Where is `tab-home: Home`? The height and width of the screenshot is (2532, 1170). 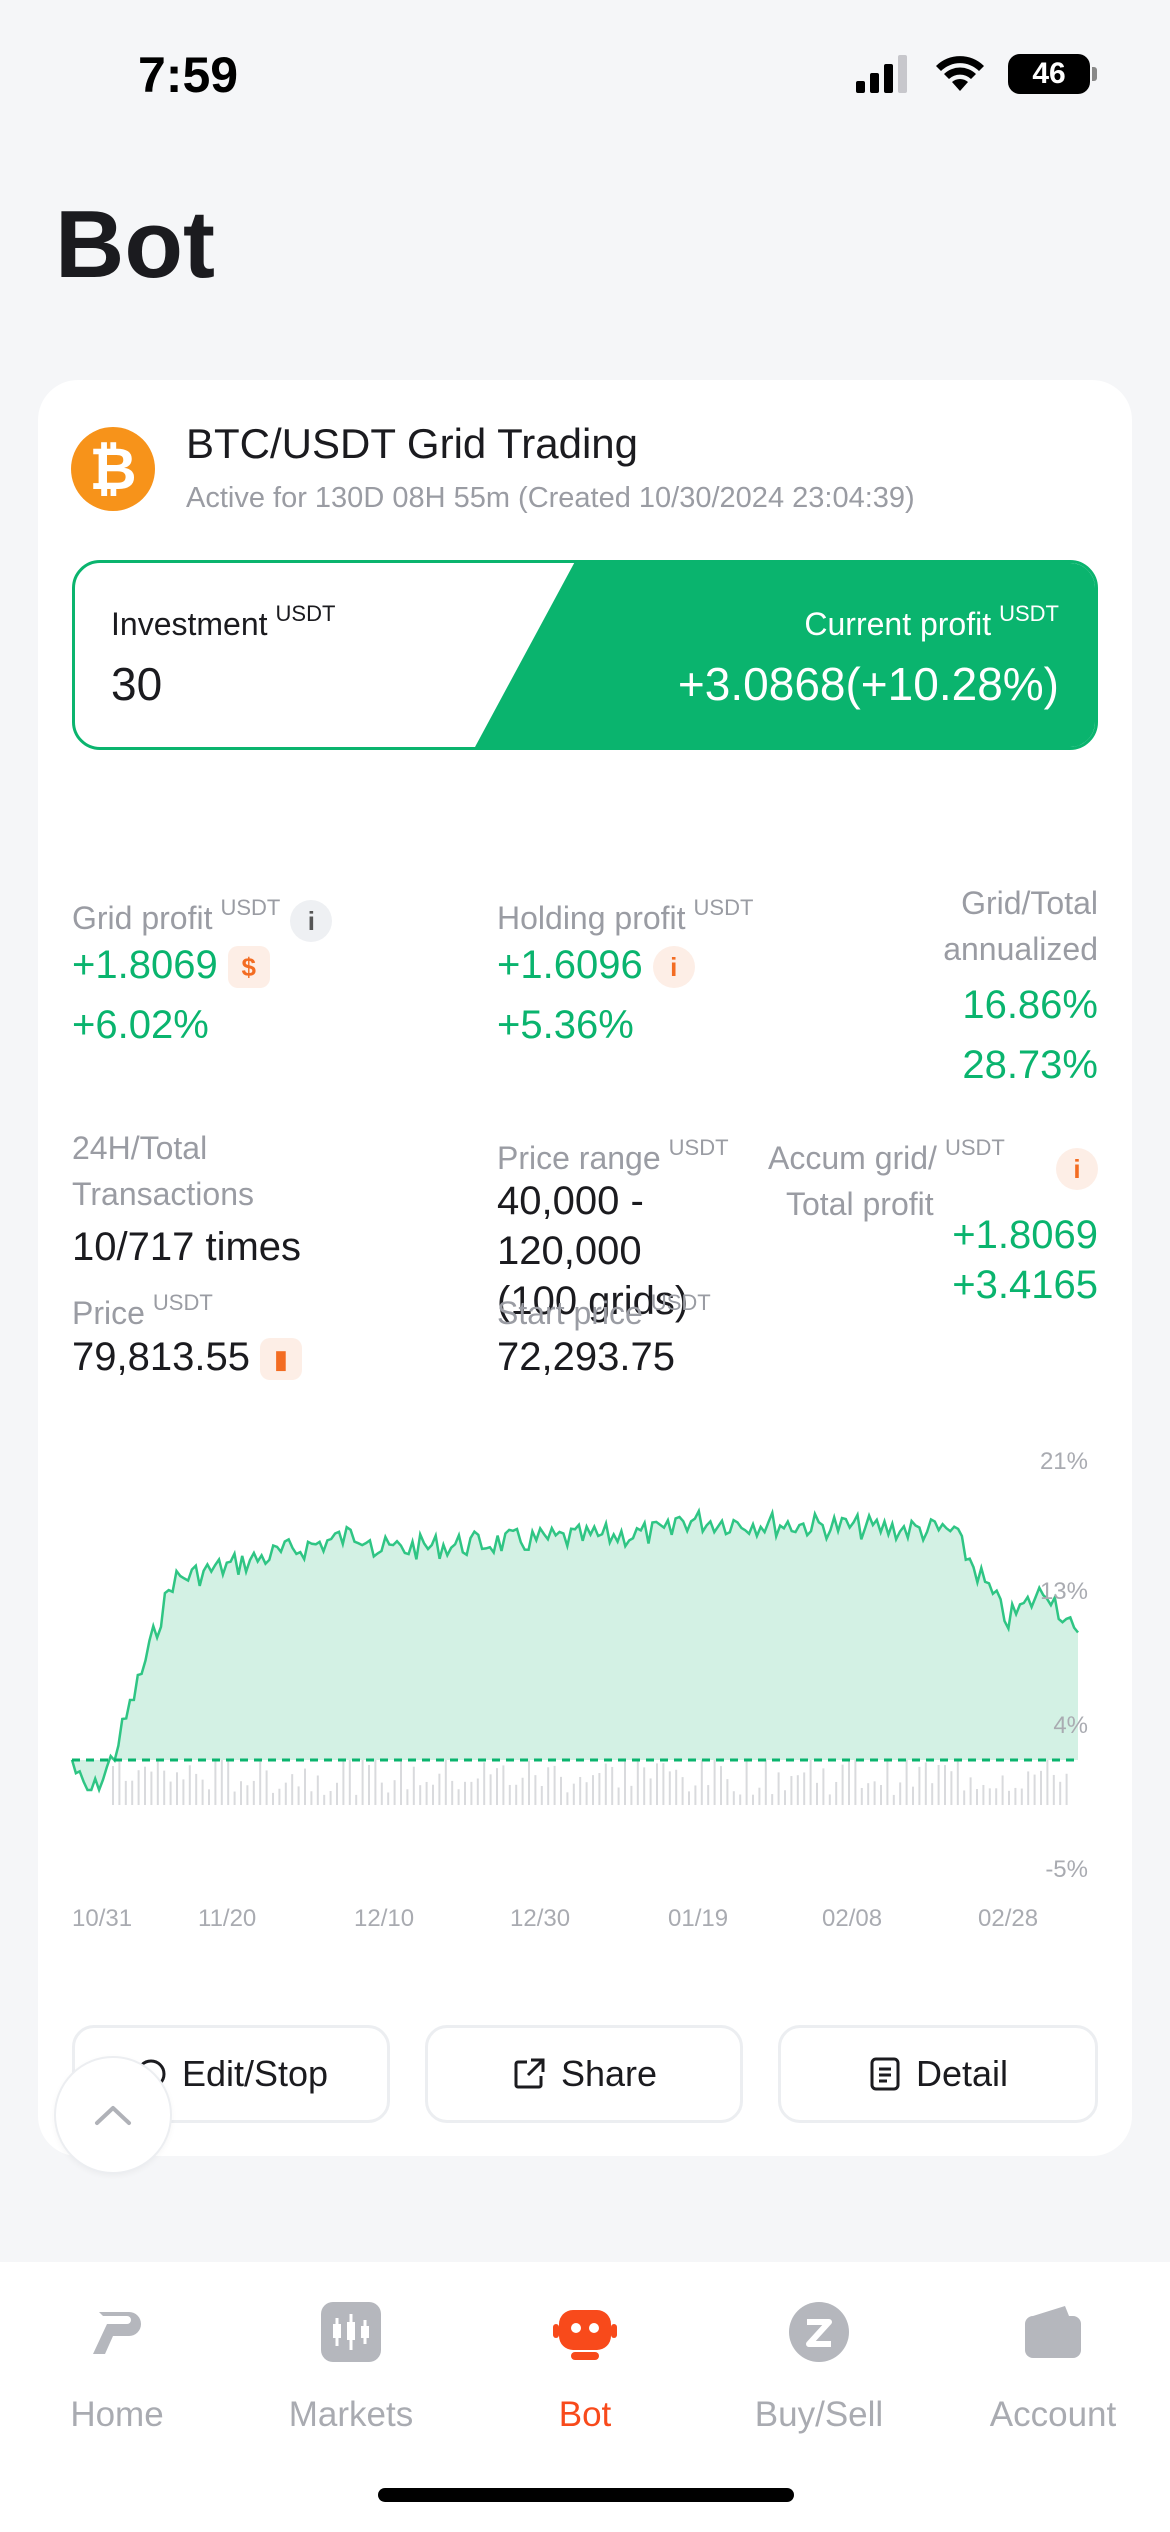 tab-home: Home is located at coordinates (117, 2367).